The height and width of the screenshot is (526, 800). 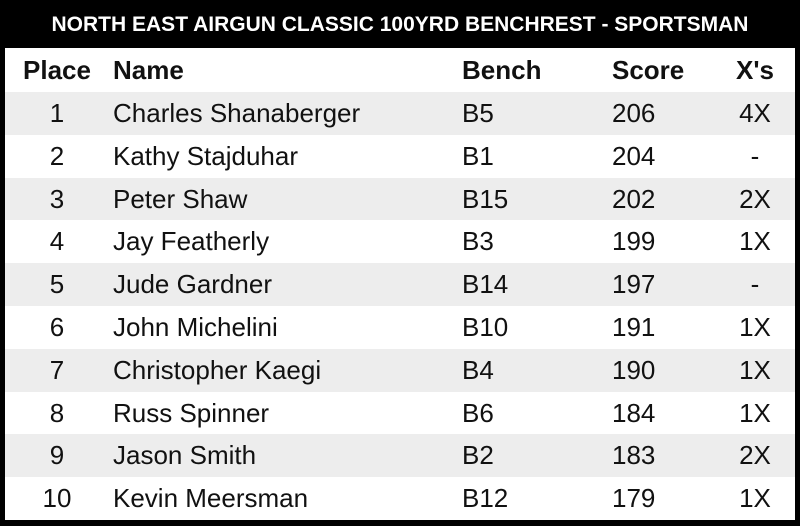 What do you see at coordinates (57, 284) in the screenshot?
I see `table-cell: 5` at bounding box center [57, 284].